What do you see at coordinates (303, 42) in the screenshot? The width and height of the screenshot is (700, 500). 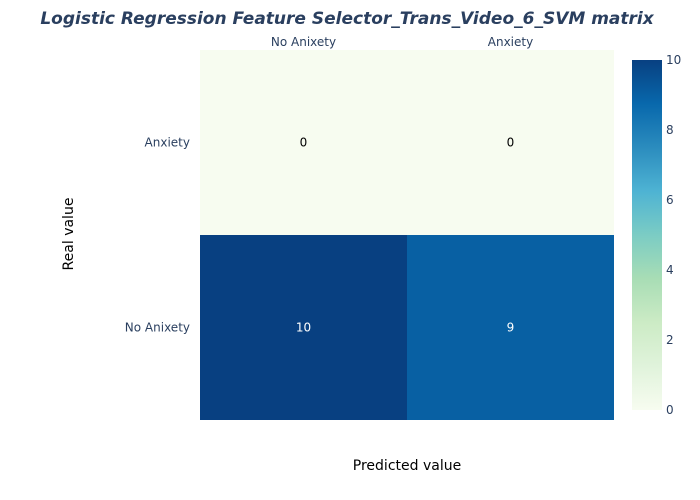 I see `x-tick-label: No Anixety` at bounding box center [303, 42].